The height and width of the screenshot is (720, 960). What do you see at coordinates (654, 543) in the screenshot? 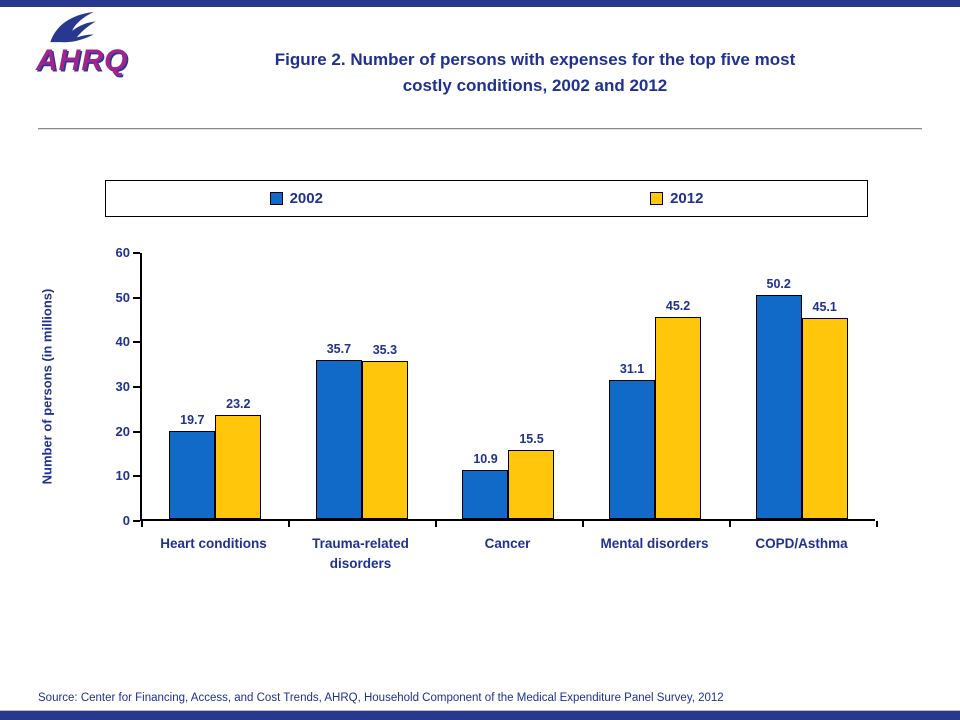
I see `category-label: Mental disorders` at bounding box center [654, 543].